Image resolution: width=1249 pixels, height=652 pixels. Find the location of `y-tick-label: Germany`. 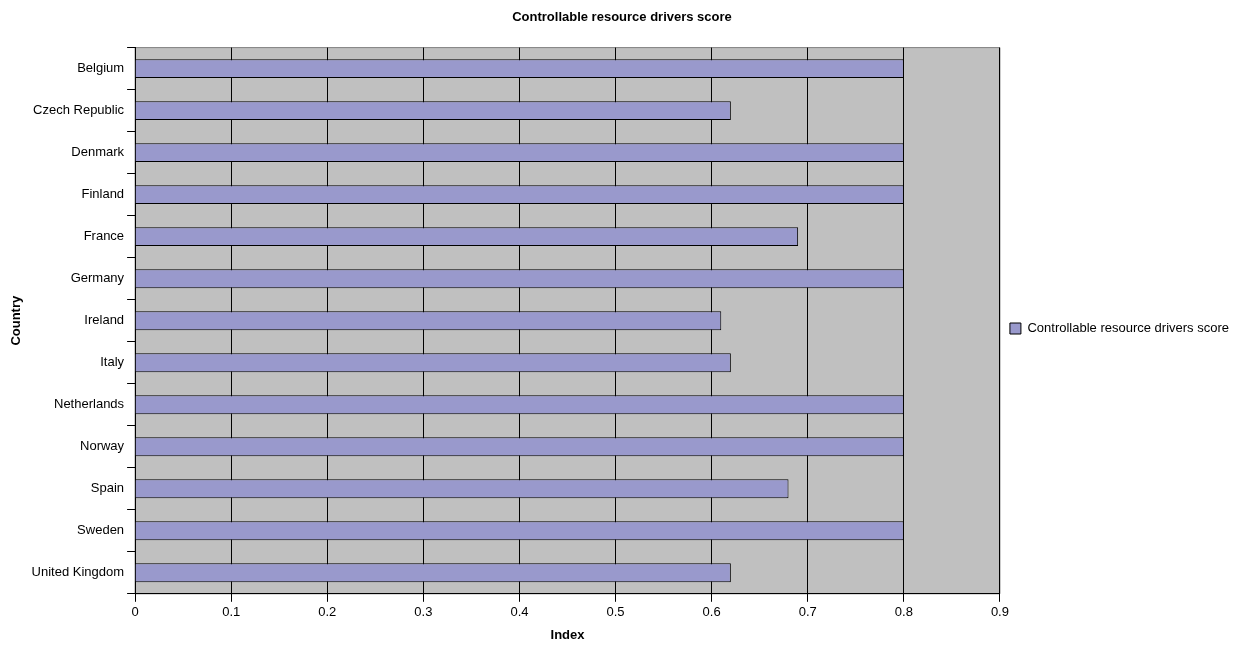

y-tick-label: Germany is located at coordinates (97, 278).